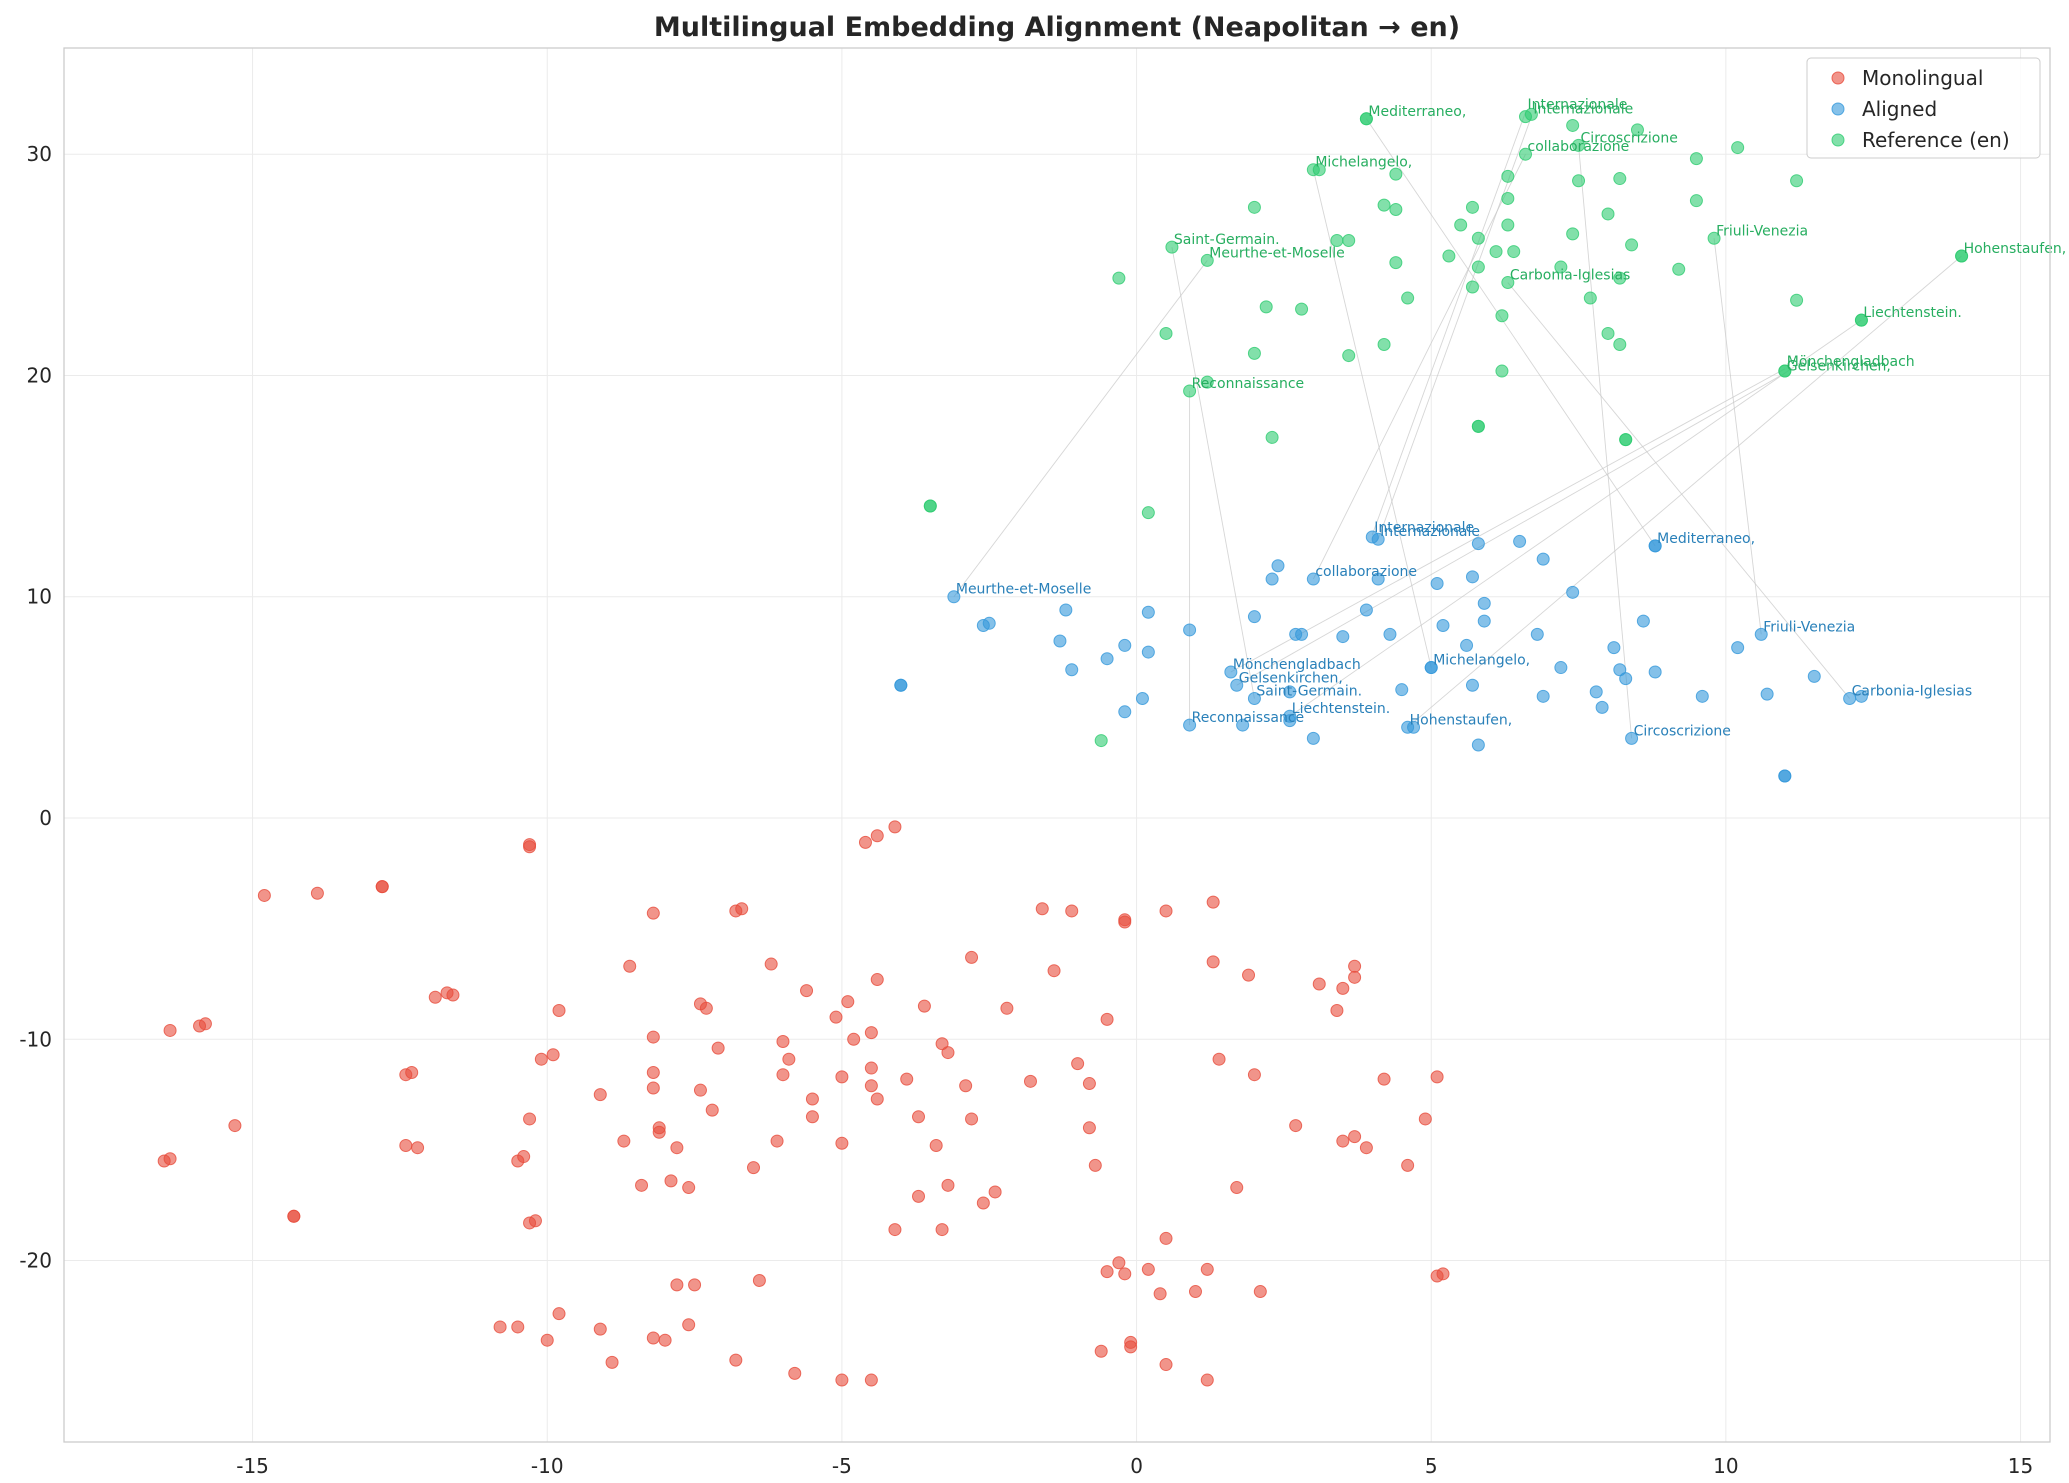 Image resolution: width=2069 pixels, height=1483 pixels. I want to click on x-tick-label: 15, so click(2020, 1466).